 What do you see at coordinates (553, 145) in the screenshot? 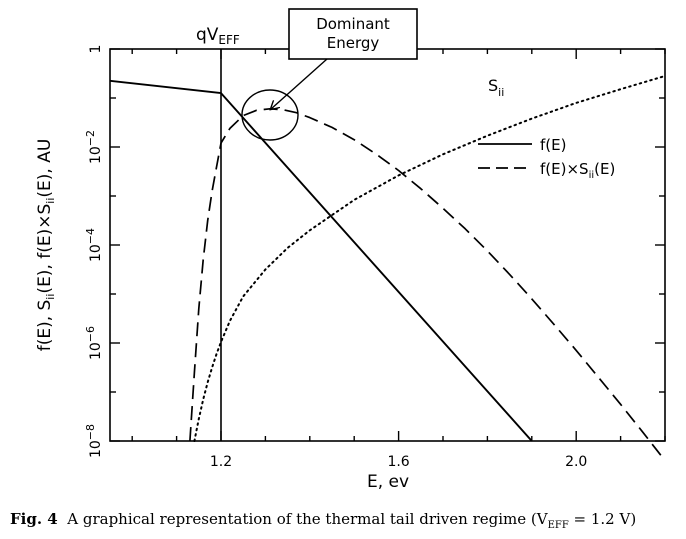
I see `legend-label-solid: f(E)` at bounding box center [553, 145].